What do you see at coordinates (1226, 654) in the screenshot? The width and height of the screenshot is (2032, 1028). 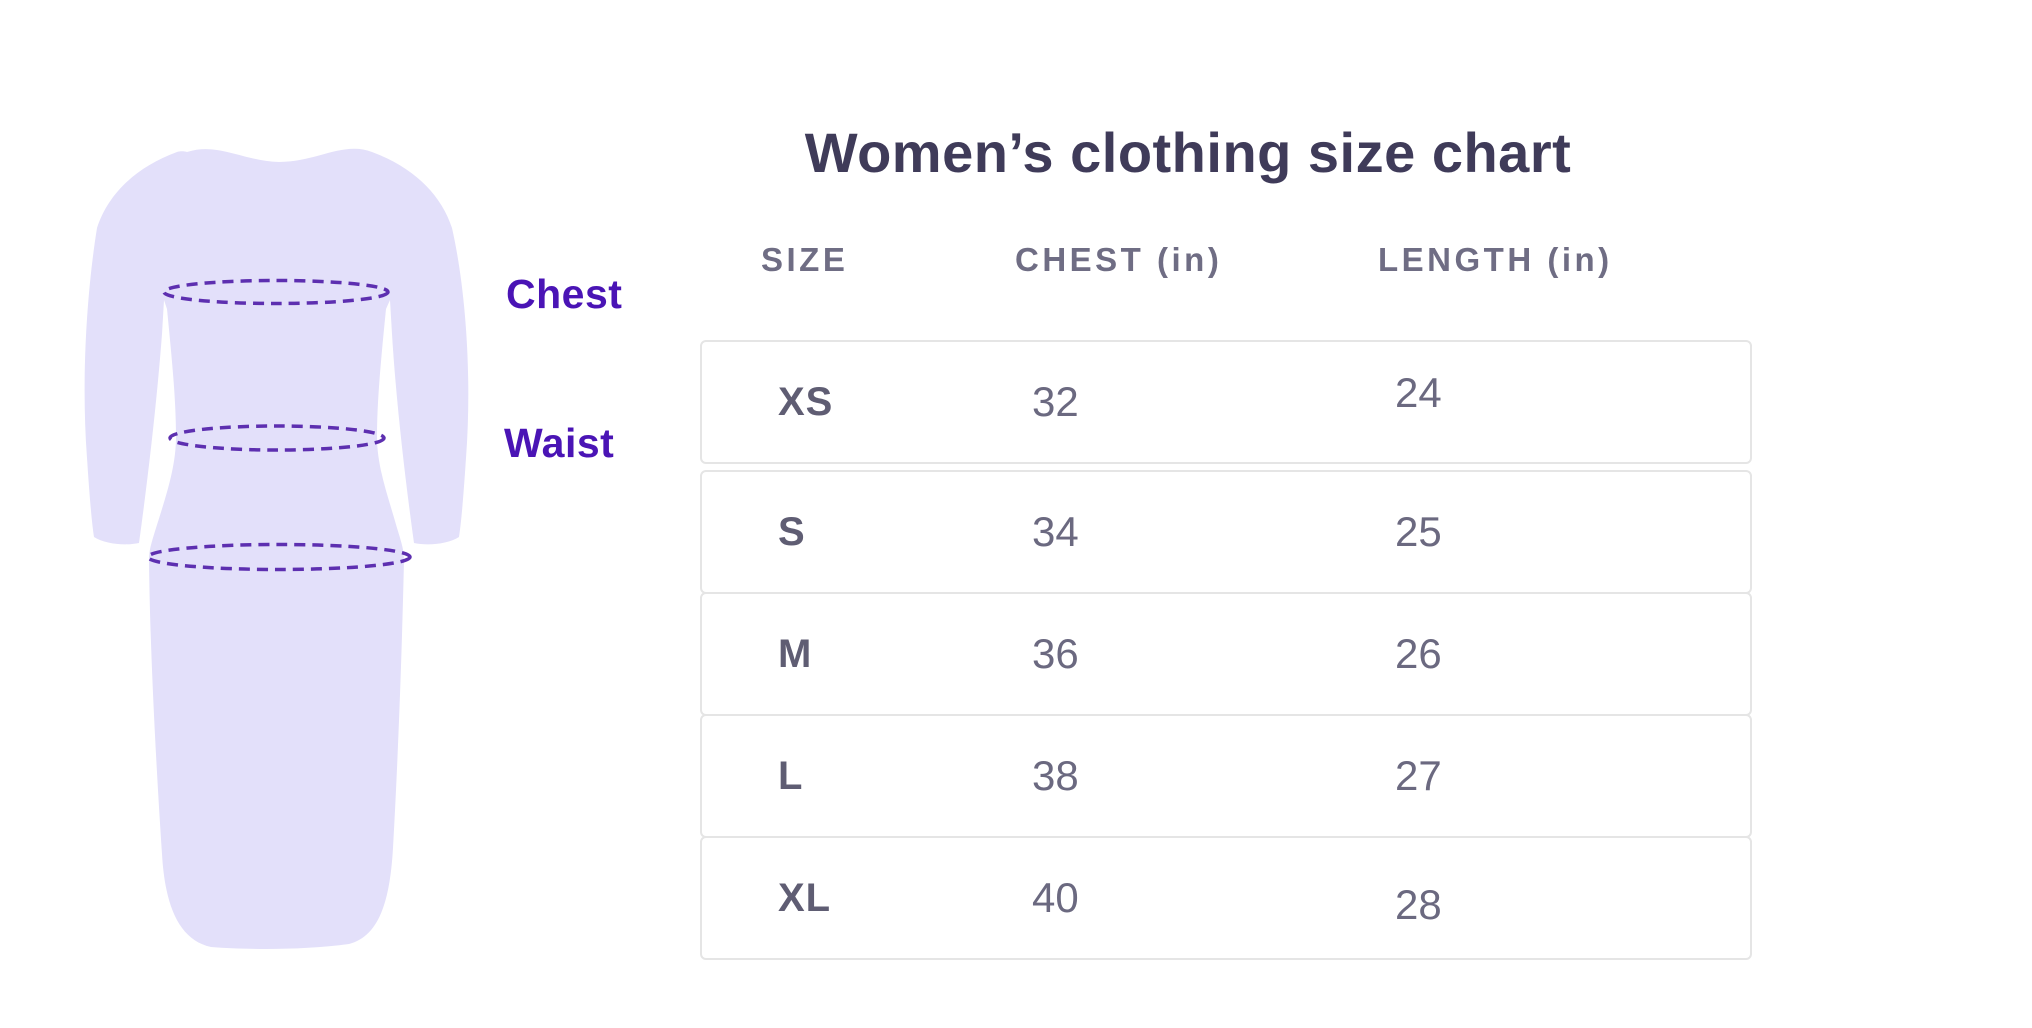 I see `table-row-m: M 36 26` at bounding box center [1226, 654].